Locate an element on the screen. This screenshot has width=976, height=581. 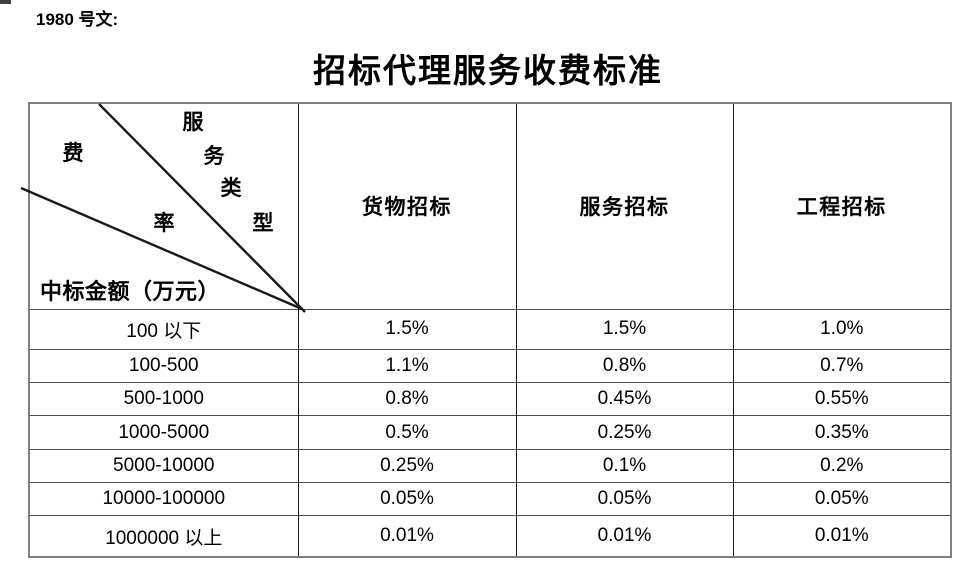
row-range: 5000-10000 is located at coordinates (163, 465).